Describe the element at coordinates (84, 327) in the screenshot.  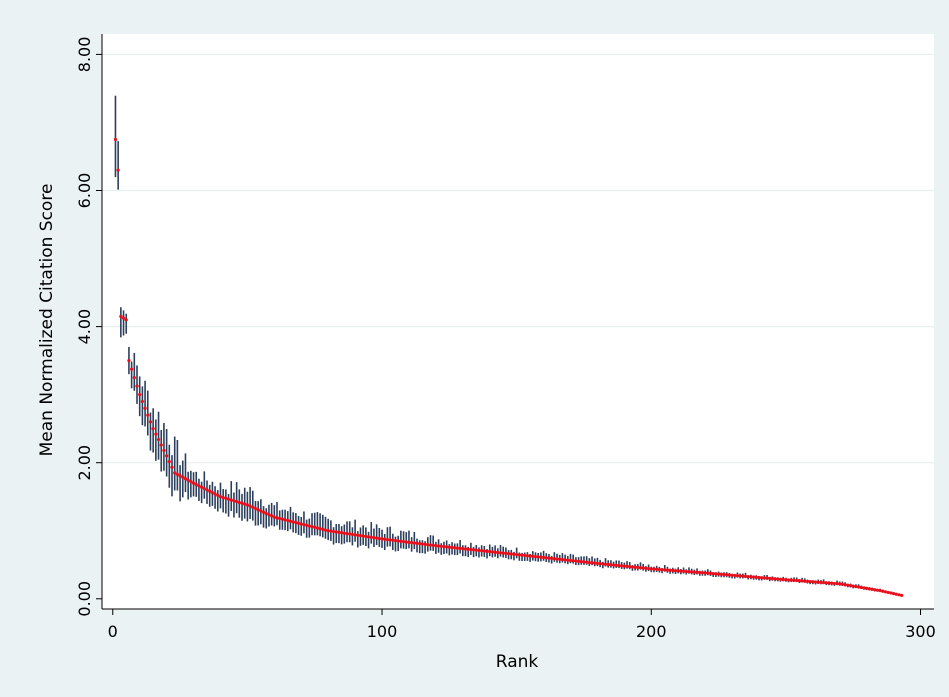
I see `y-tick-label: 4.00` at that location.